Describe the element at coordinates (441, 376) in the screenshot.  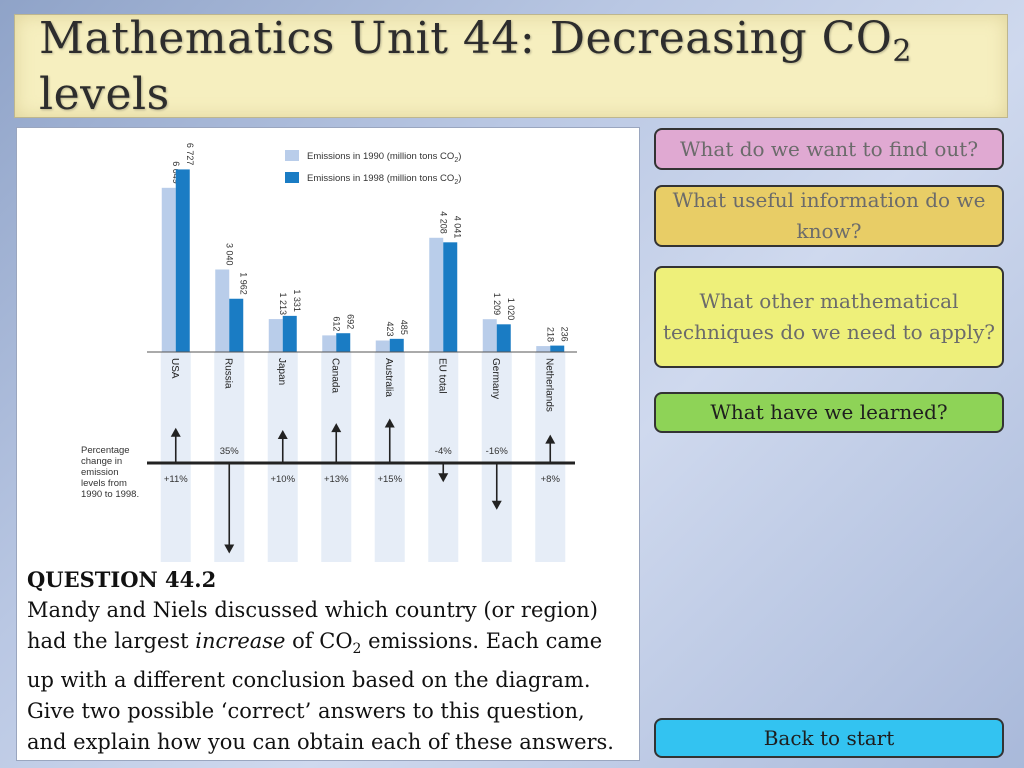
I see `category-label: EU total` at that location.